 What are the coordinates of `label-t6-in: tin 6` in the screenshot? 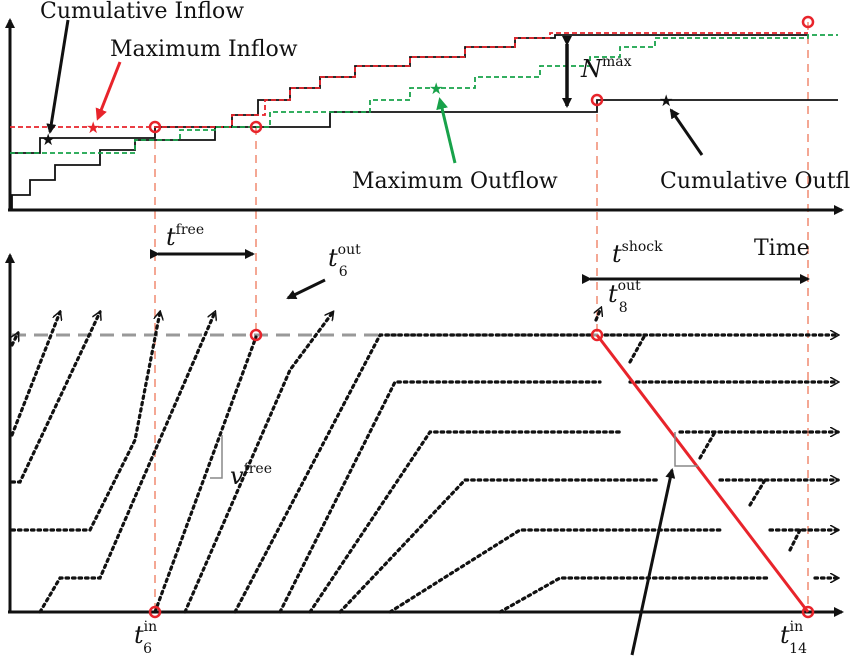 It's located at (145, 638).